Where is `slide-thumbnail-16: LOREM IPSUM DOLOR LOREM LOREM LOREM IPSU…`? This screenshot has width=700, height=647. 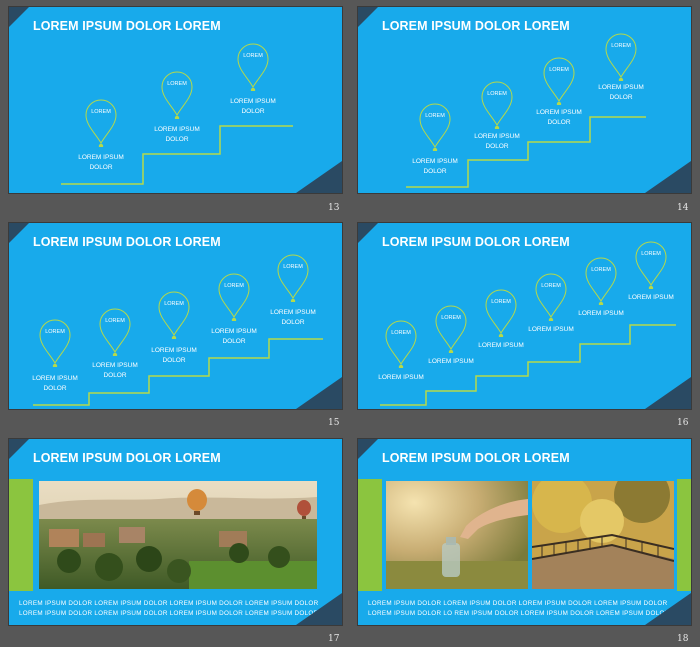 slide-thumbnail-16: LOREM IPSUM DOLOR LOREM LOREM LOREM IPSU… is located at coordinates (524, 316).